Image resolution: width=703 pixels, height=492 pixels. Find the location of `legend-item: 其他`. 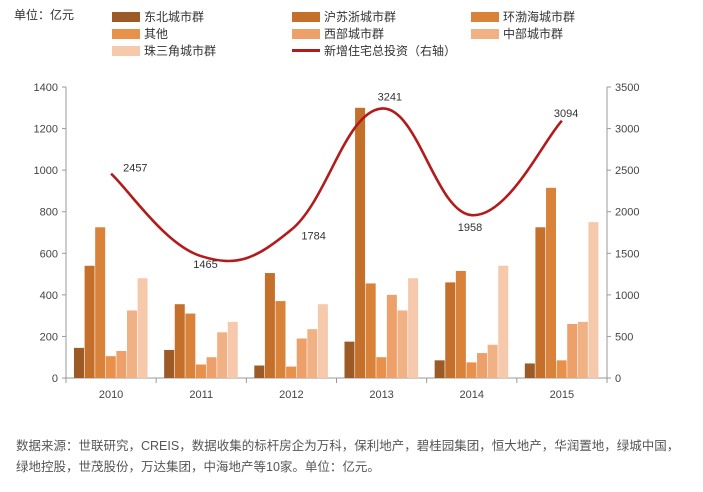

legend-item: 其他 is located at coordinates (140, 33).